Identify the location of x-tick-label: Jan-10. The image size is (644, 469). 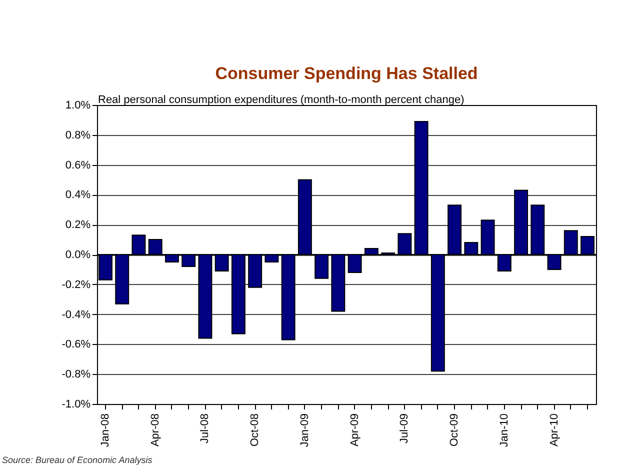
(504, 431).